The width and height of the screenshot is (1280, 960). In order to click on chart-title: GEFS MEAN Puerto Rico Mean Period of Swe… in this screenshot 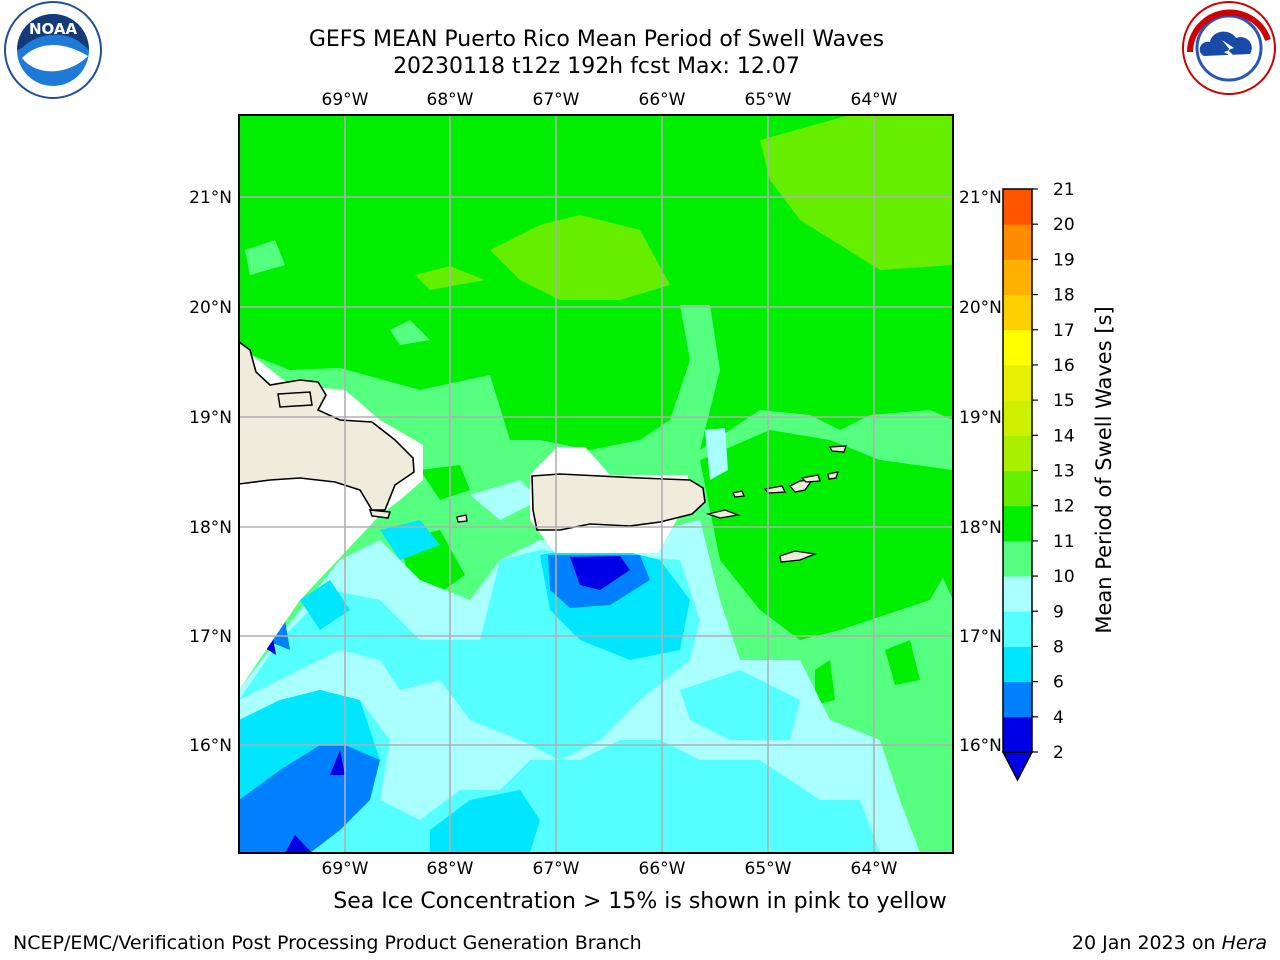, I will do `click(596, 39)`.